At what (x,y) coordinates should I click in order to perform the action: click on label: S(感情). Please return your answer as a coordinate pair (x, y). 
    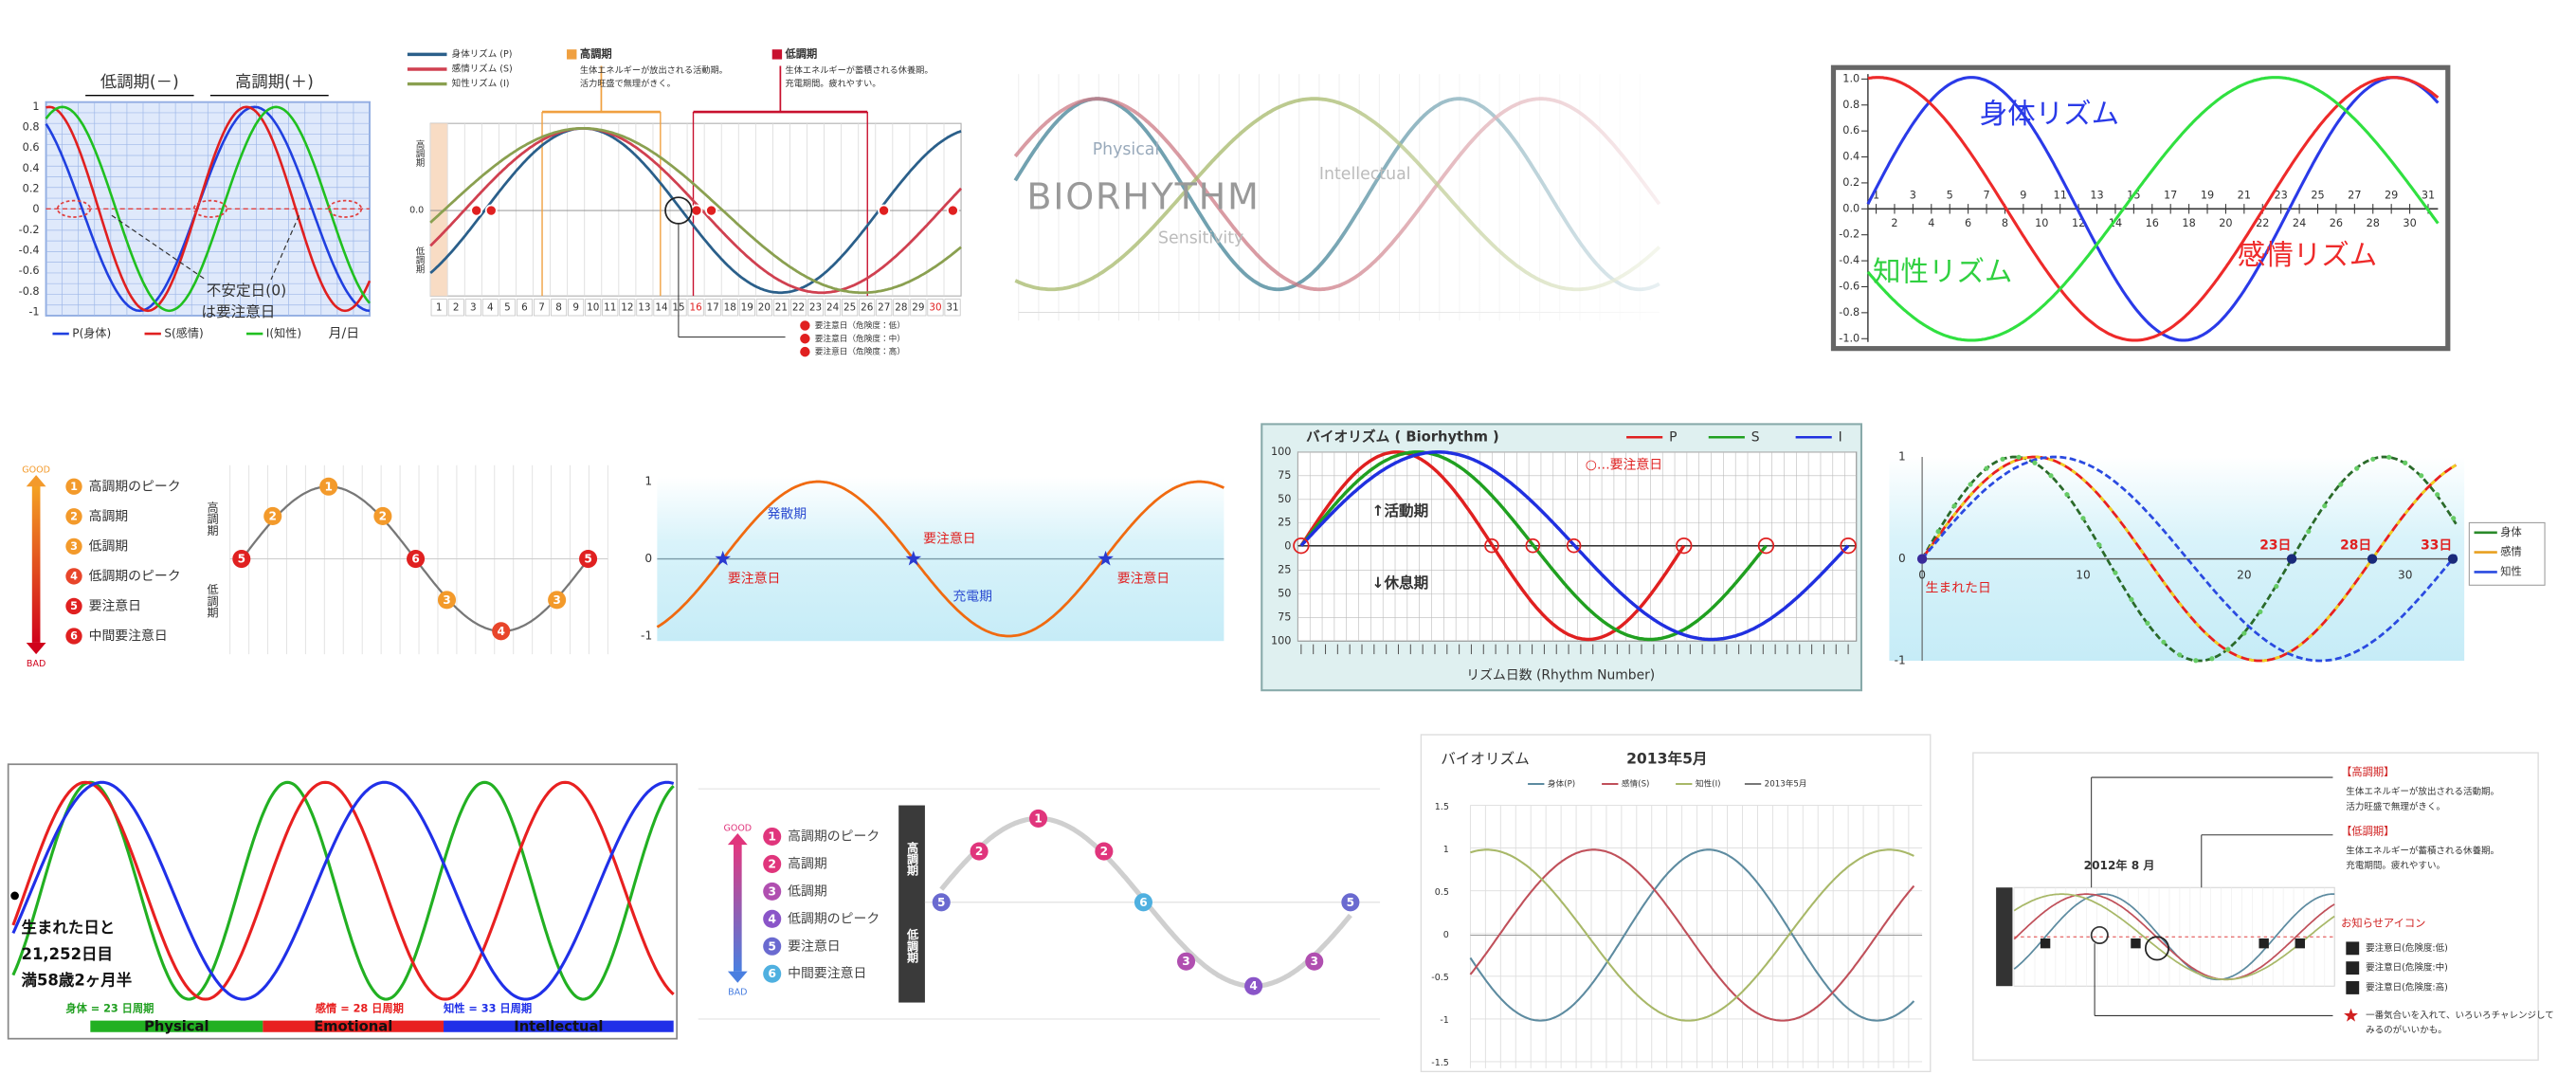
    Looking at the image, I should click on (183, 333).